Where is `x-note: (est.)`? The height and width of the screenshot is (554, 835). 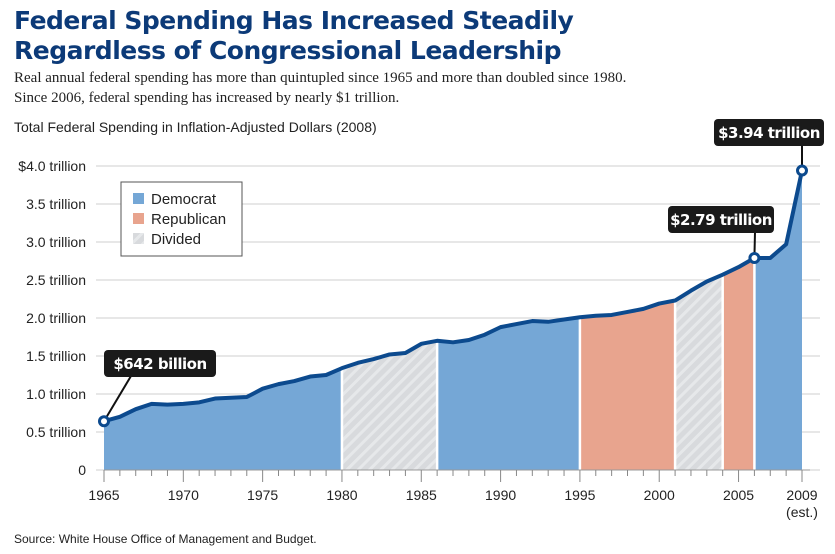 x-note: (est.) is located at coordinates (802, 512).